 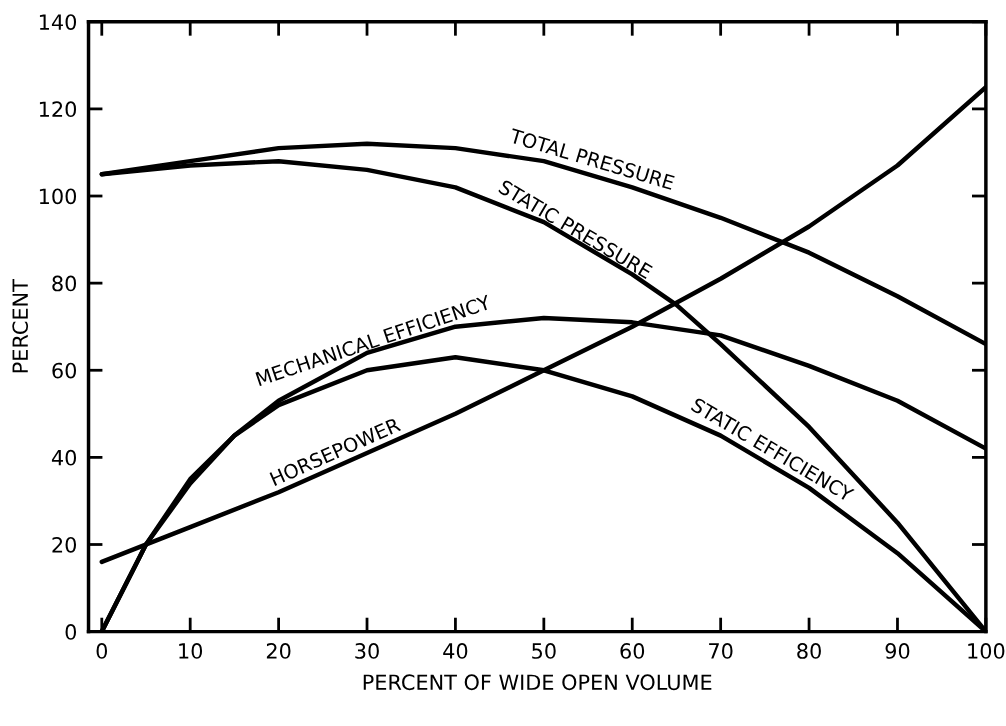 I want to click on x-tick-label: 60, so click(x=632, y=651).